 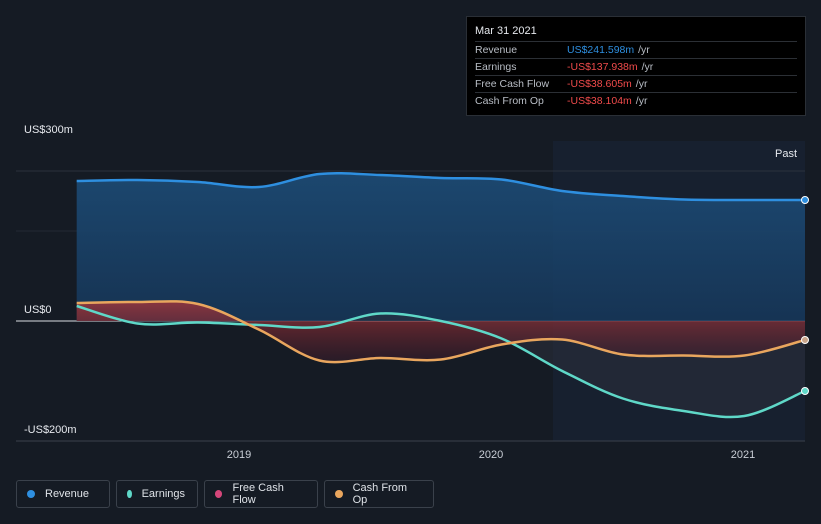 I want to click on tooltip-value: -US$38.605m, so click(x=599, y=84).